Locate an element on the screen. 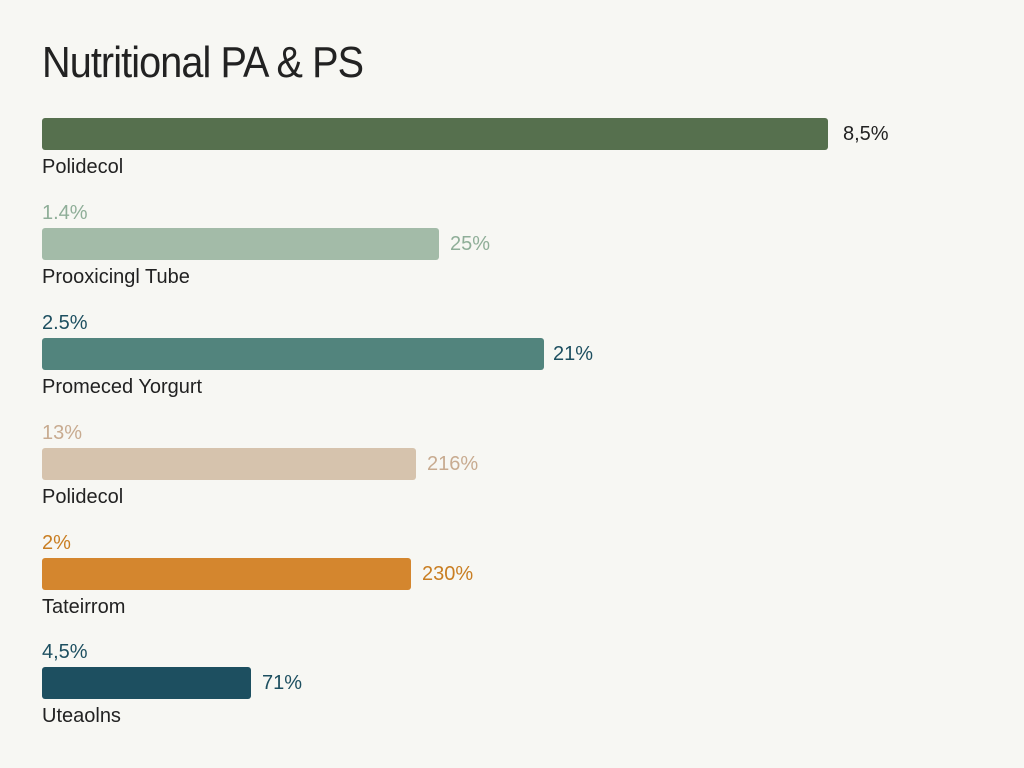  top-label: 4,5% is located at coordinates (65, 652).